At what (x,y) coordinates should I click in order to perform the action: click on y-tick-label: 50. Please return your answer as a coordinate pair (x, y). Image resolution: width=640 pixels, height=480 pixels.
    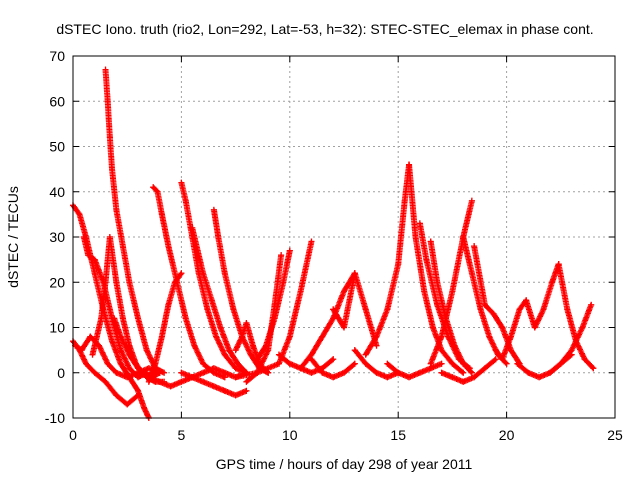
    Looking at the image, I should click on (57, 147).